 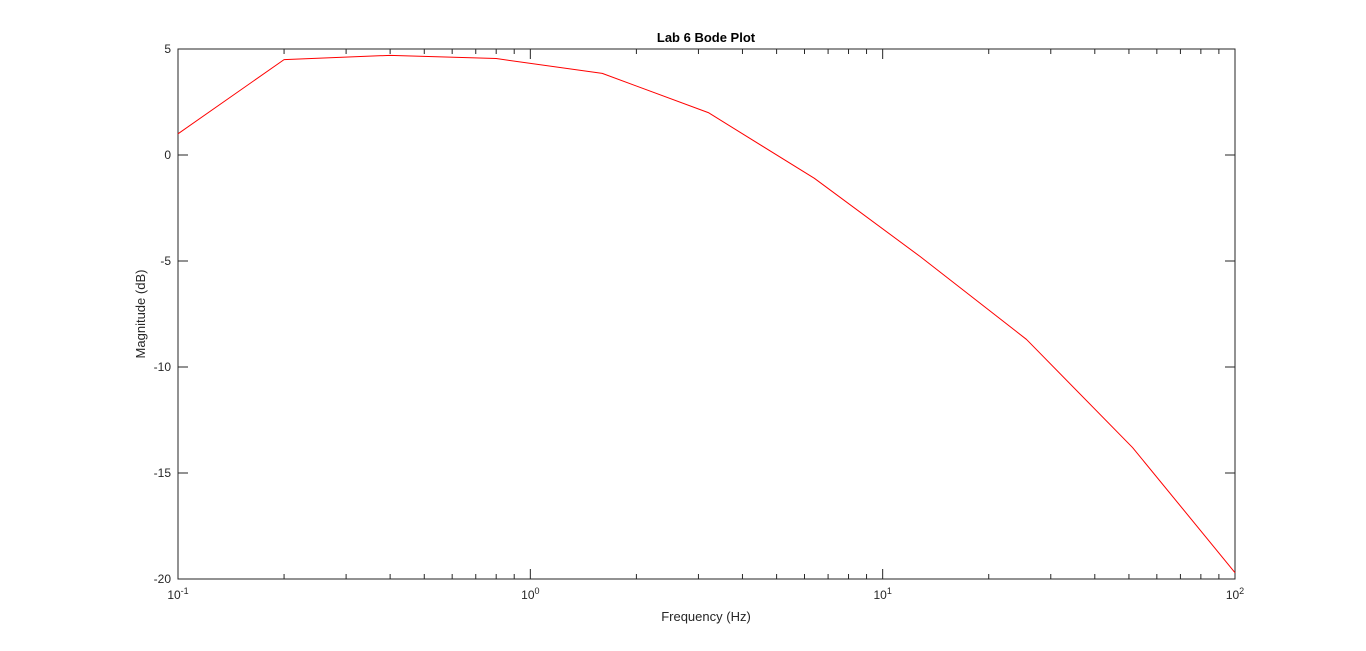 What do you see at coordinates (140, 314) in the screenshot?
I see `y-axis-label: Magnitude (dB)` at bounding box center [140, 314].